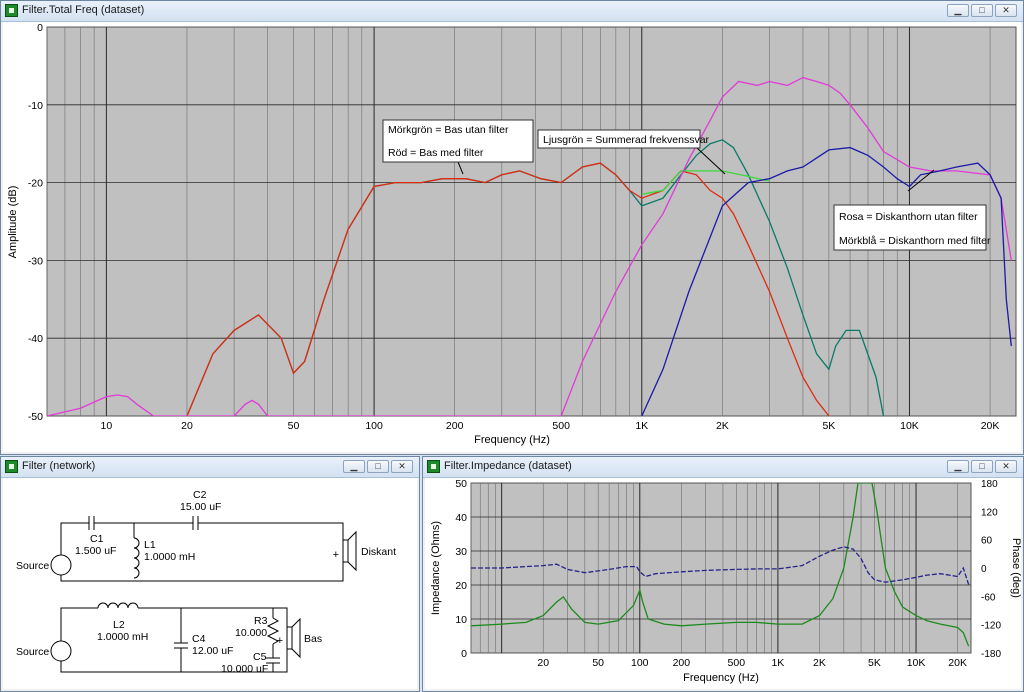 The width and height of the screenshot is (1024, 692). Describe the element at coordinates (200, 495) in the screenshot. I see `c2-name: C2` at that location.